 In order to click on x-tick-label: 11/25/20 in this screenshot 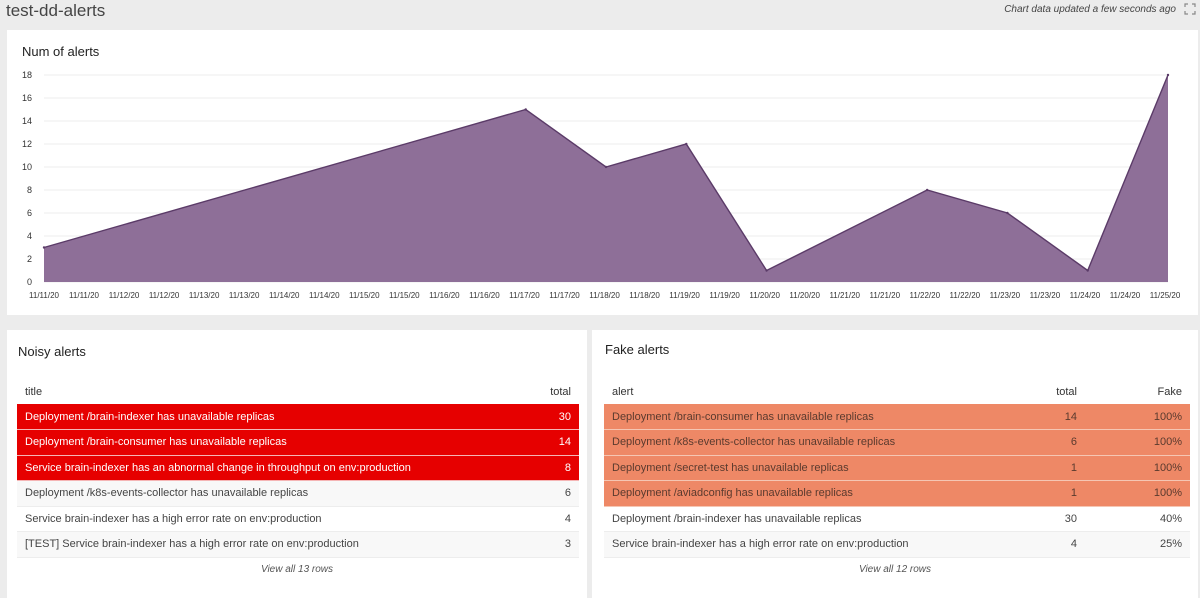, I will do `click(1165, 295)`.